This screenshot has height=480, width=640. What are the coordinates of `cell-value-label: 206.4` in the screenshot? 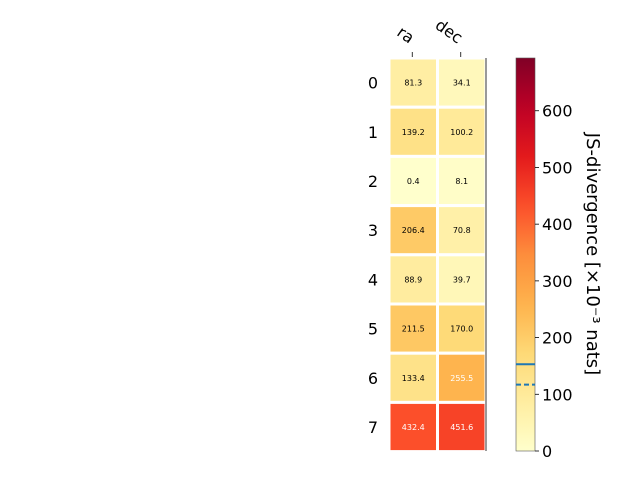 It's located at (413, 230).